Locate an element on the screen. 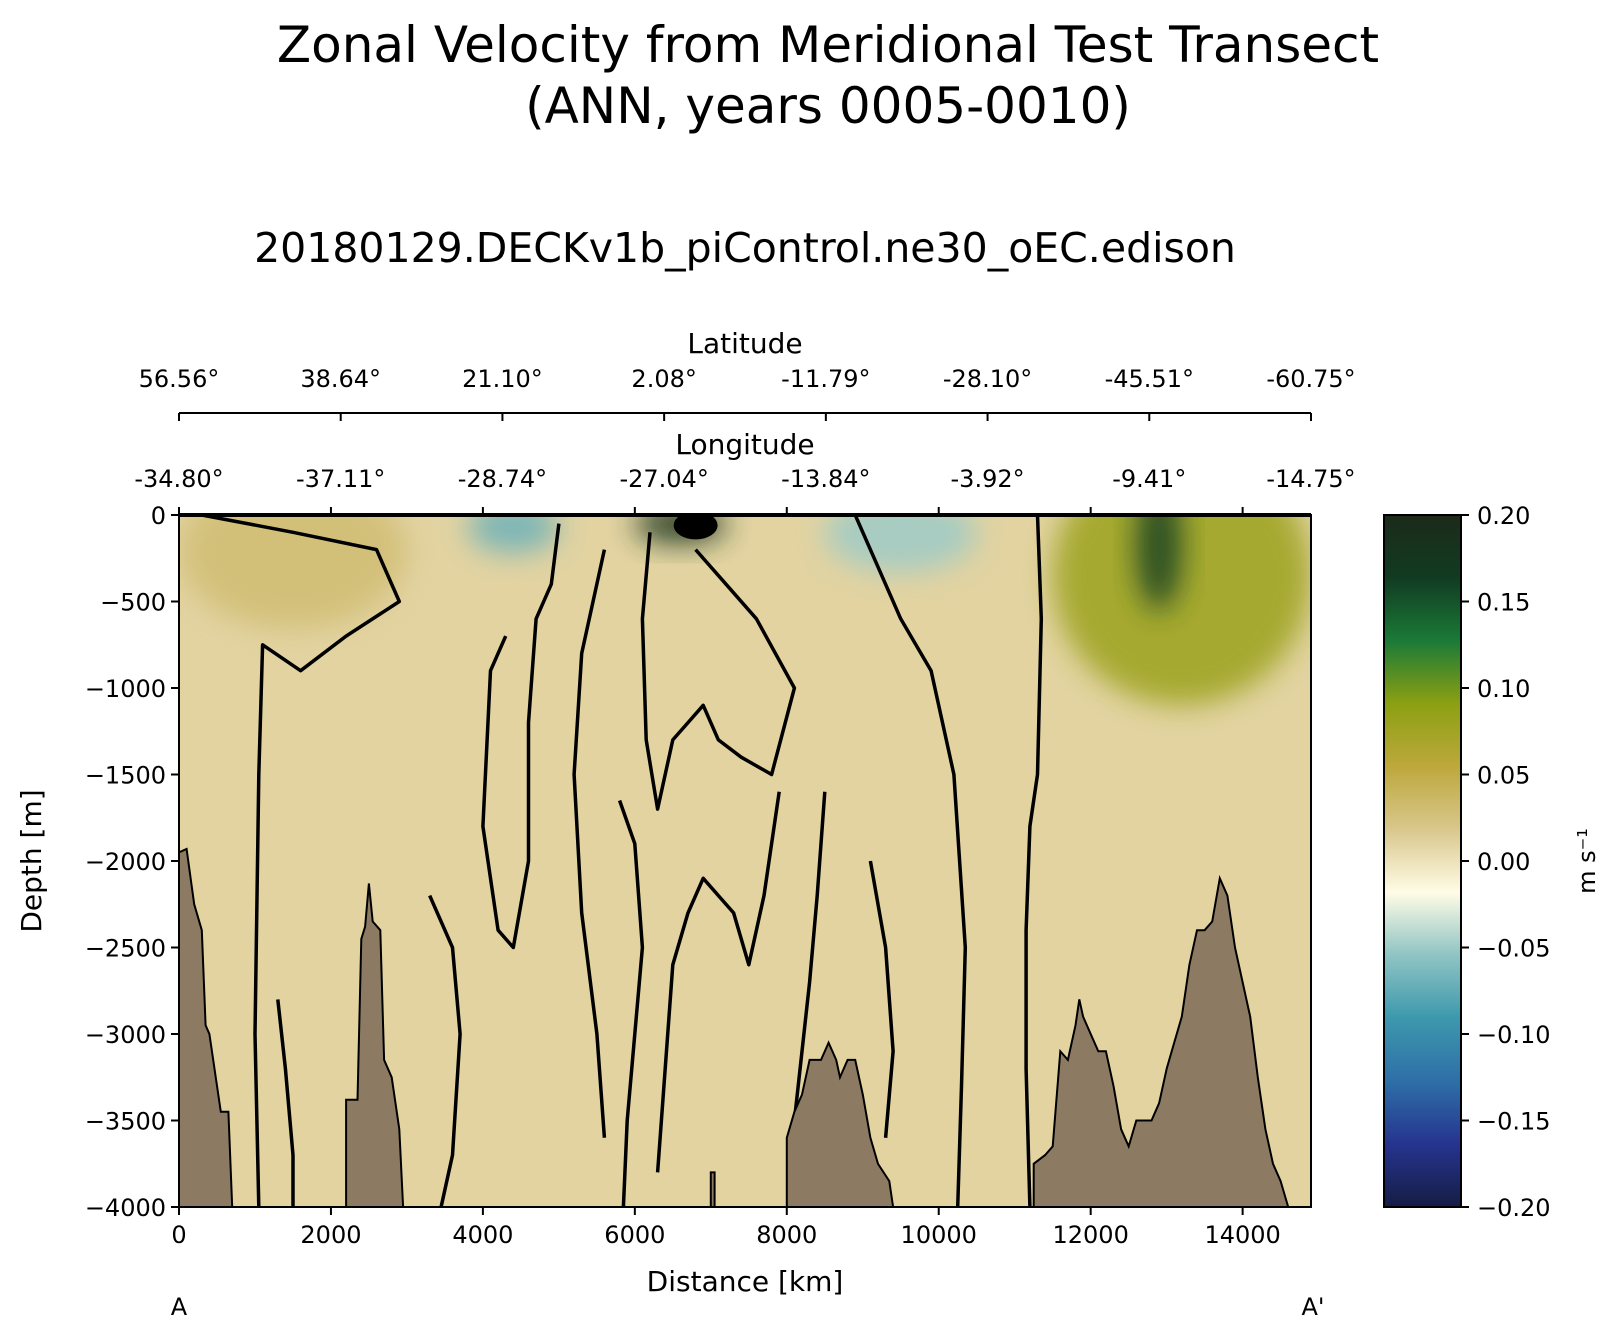  x-tick-label: 4000 is located at coordinates (482, 1235).